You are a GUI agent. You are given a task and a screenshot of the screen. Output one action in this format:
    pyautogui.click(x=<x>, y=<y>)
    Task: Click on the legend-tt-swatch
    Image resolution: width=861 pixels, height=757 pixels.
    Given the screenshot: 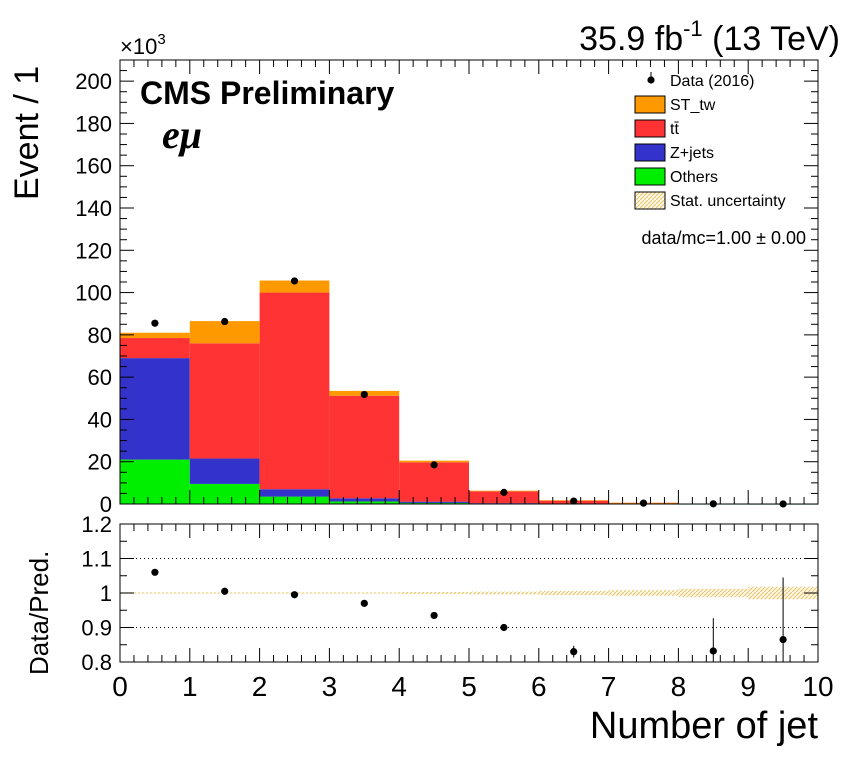 What is the action you would take?
    pyautogui.click(x=650, y=128)
    